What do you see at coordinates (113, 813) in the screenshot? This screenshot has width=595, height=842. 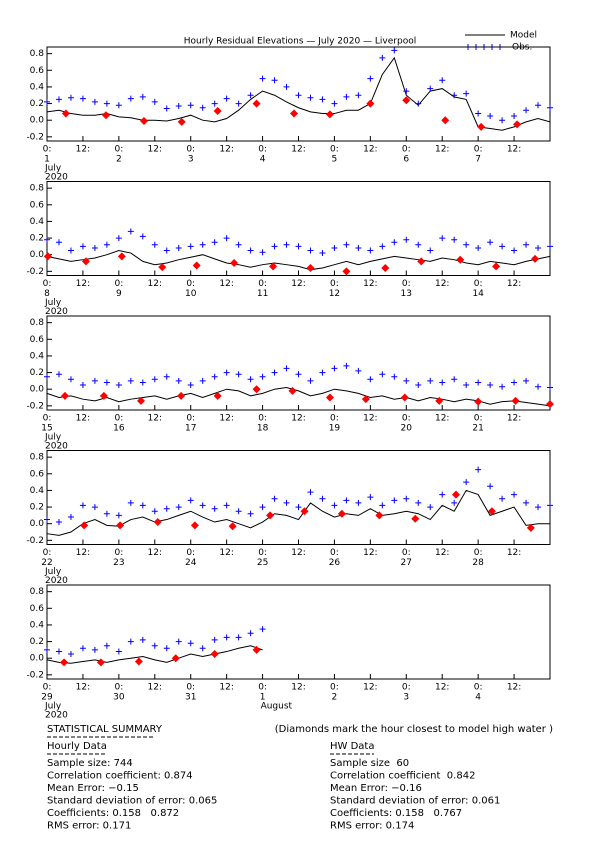 I see `summary-line: Coefficients: 0.158 0.872` at bounding box center [113, 813].